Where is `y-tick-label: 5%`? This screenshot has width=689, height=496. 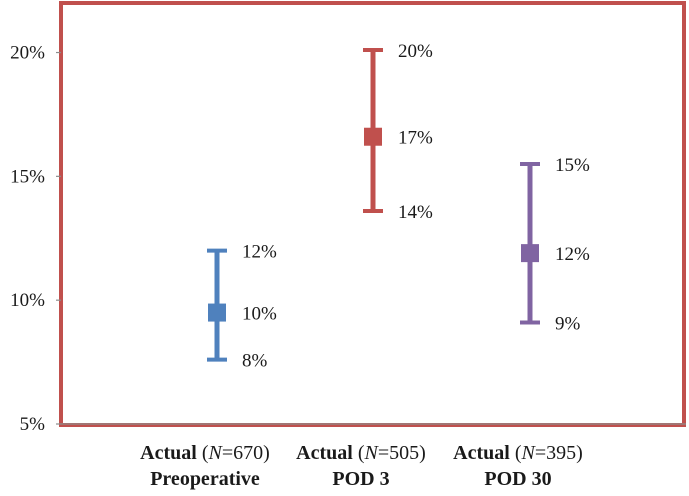
y-tick-label: 5% is located at coordinates (33, 424).